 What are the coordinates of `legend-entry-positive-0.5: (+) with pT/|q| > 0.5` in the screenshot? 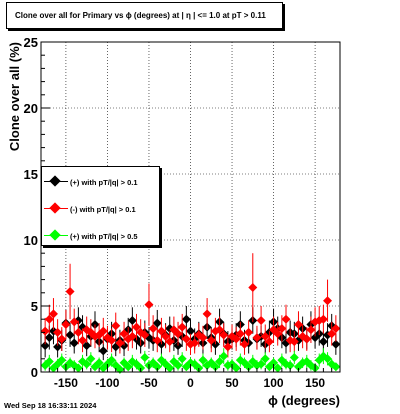 It's located at (100, 236).